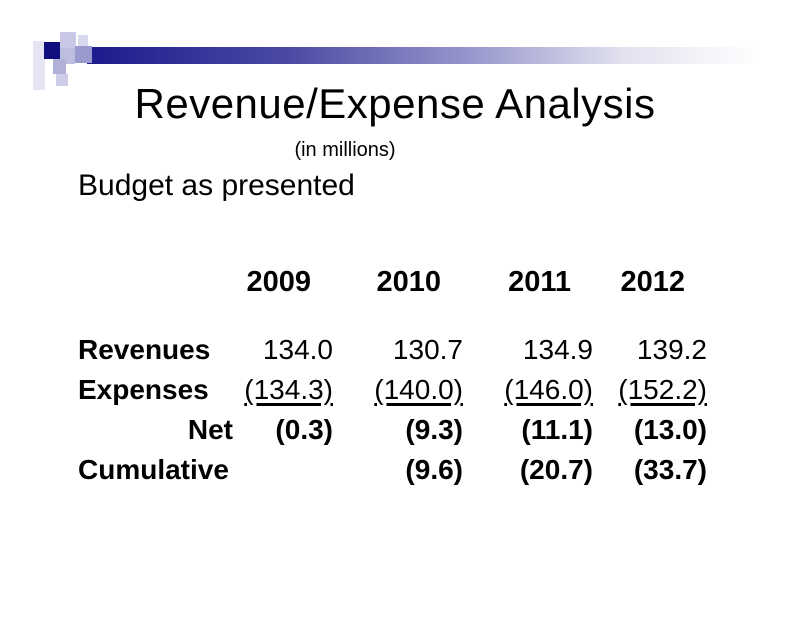 The image size is (800, 623). I want to click on expenses-2012: (152.2), so click(662, 389).